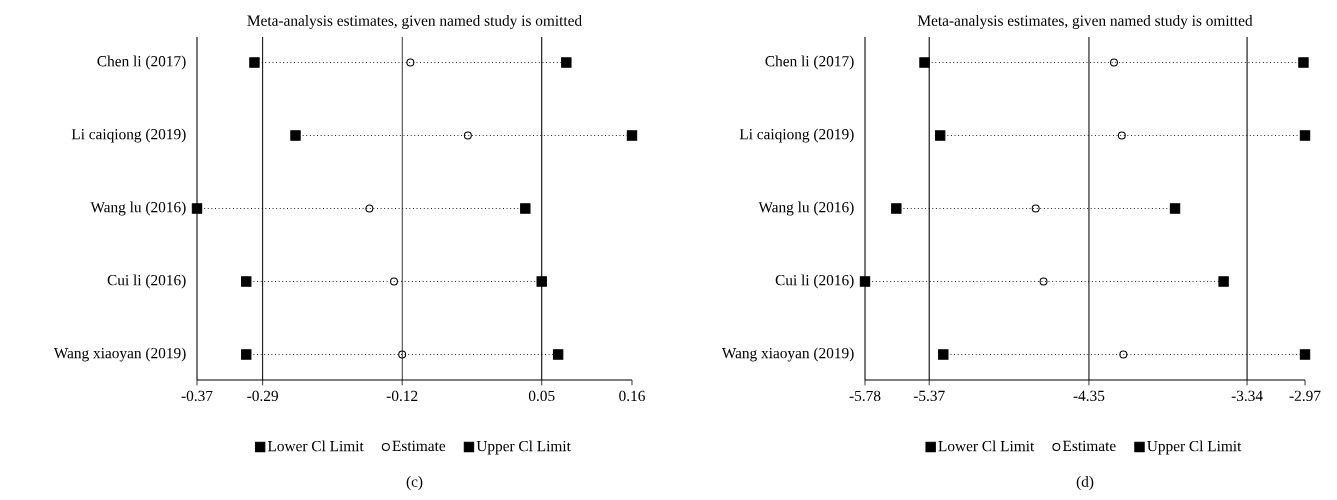 The width and height of the screenshot is (1337, 500). What do you see at coordinates (1085, 483) in the screenshot?
I see `text: (d)` at bounding box center [1085, 483].